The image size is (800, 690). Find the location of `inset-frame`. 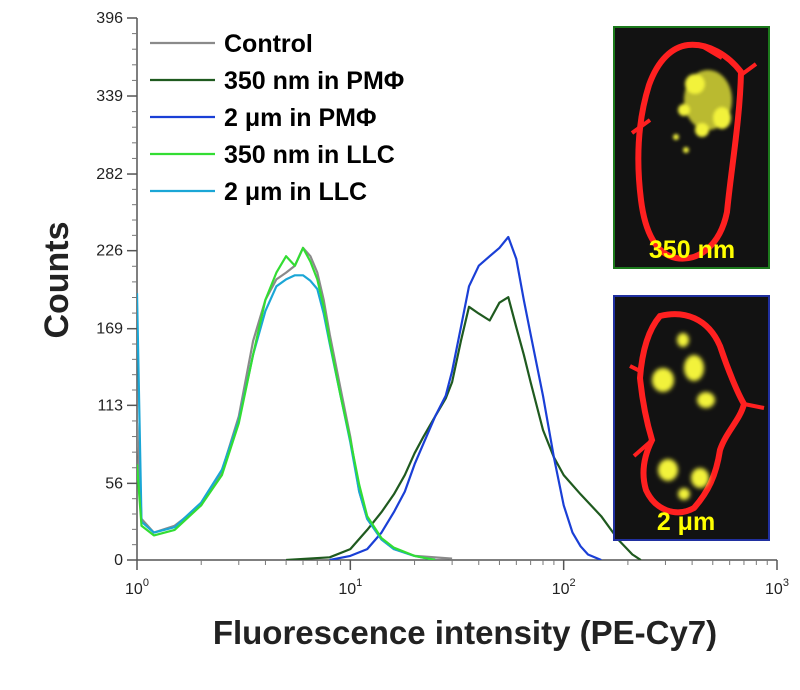

inset-frame is located at coordinates (691, 418).